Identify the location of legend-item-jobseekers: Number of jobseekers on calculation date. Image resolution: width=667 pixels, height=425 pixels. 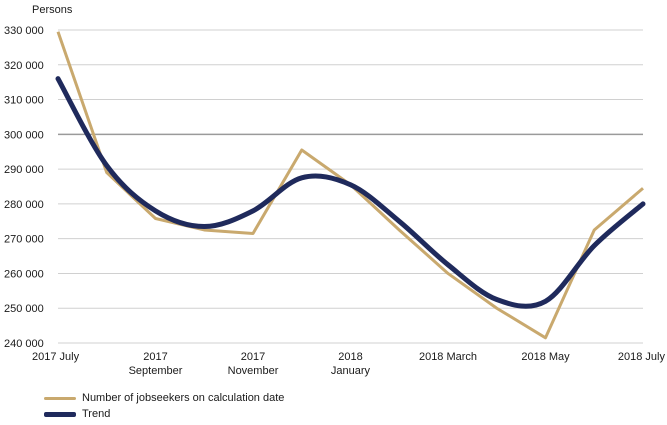
(164, 398).